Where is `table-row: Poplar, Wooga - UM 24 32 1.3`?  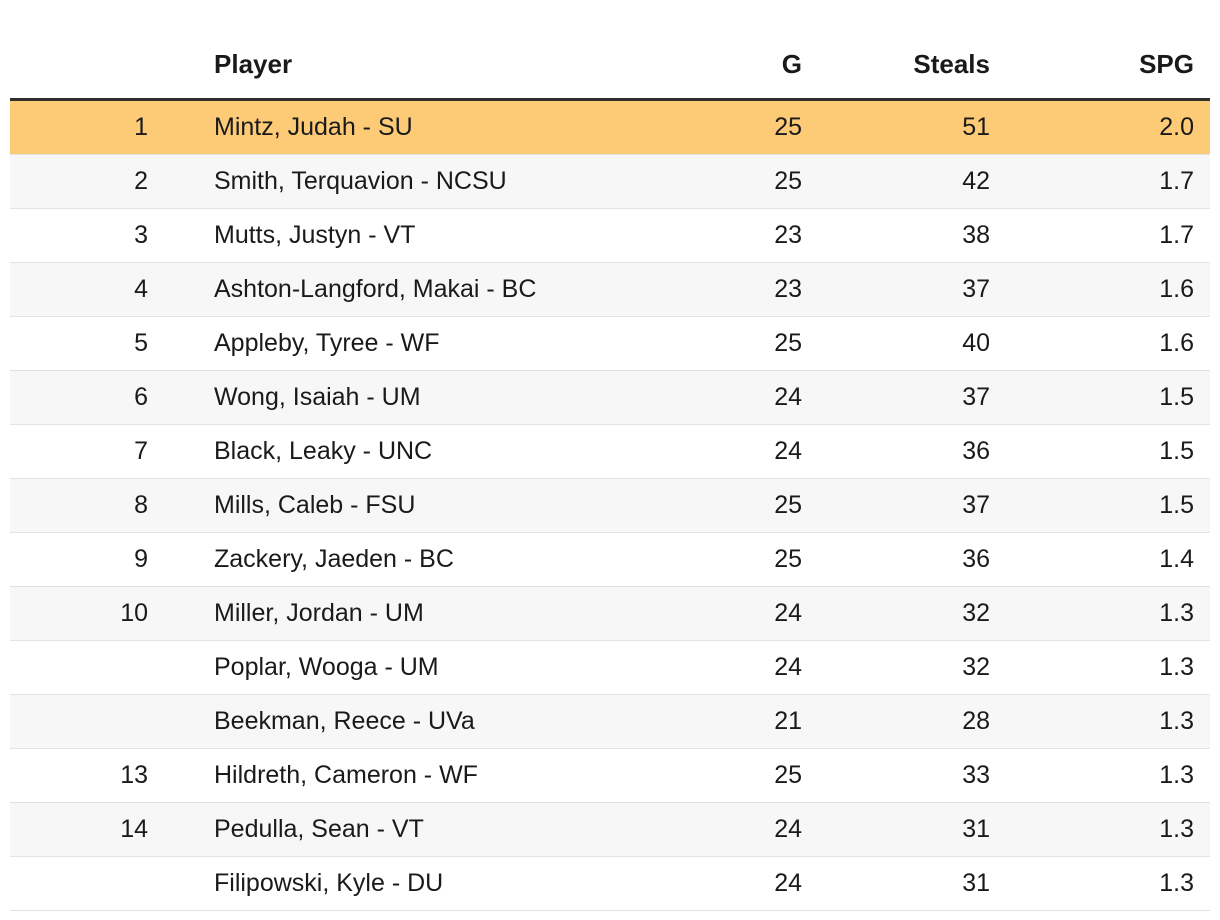
table-row: Poplar, Wooga - UM 24 32 1.3 is located at coordinates (610, 667).